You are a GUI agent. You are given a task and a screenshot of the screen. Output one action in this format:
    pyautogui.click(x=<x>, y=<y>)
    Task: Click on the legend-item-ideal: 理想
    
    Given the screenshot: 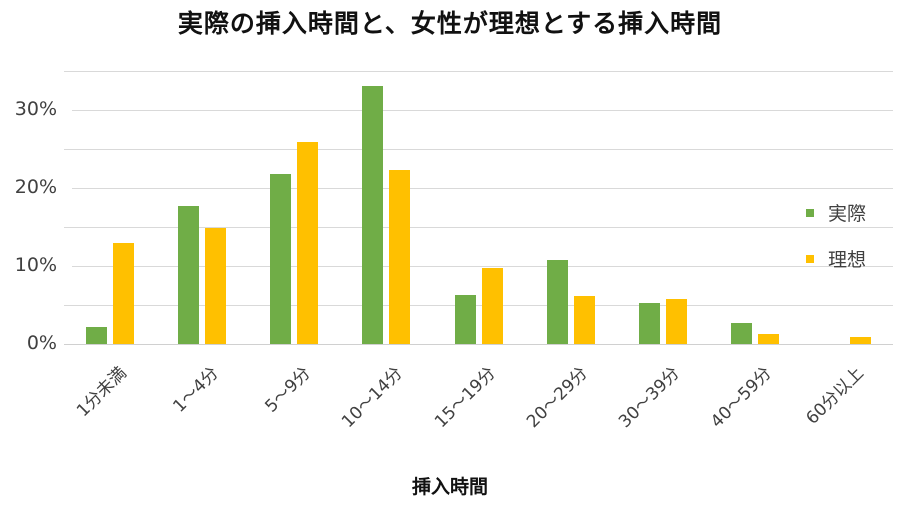 What is the action you would take?
    pyautogui.click(x=836, y=258)
    